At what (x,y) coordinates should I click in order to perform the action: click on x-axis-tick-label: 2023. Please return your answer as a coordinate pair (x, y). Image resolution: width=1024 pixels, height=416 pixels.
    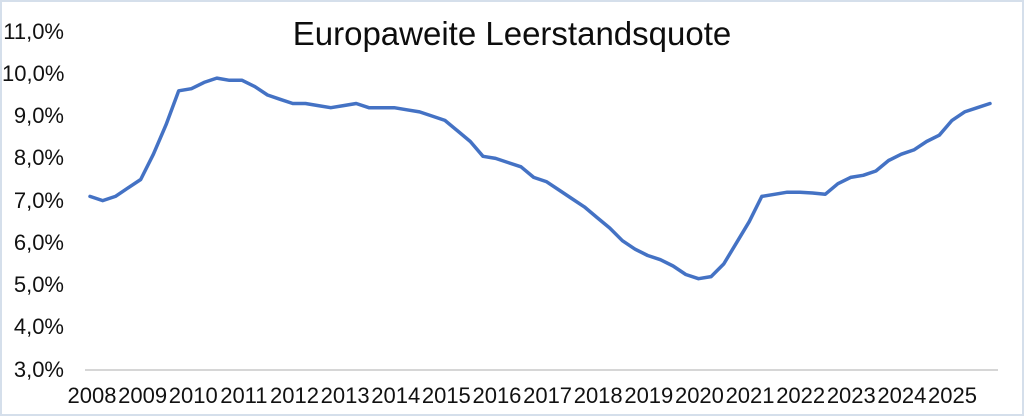
    Looking at the image, I should click on (851, 395).